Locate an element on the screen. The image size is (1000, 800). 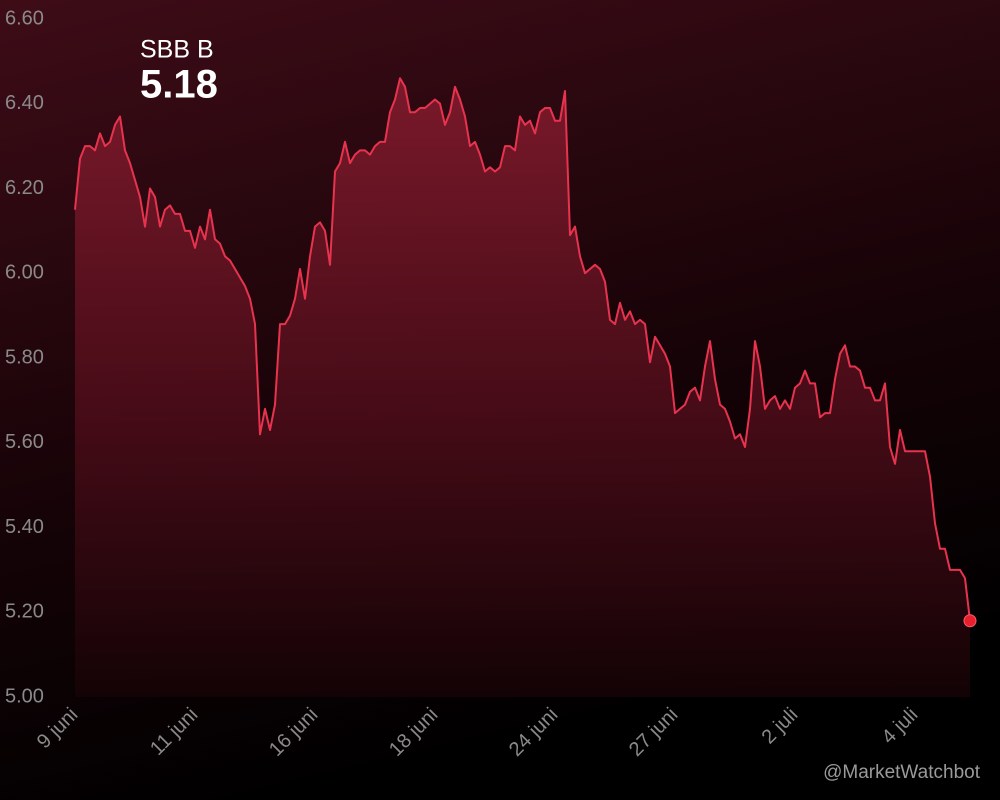
y-tick-label: 5.60 is located at coordinates (24, 442).